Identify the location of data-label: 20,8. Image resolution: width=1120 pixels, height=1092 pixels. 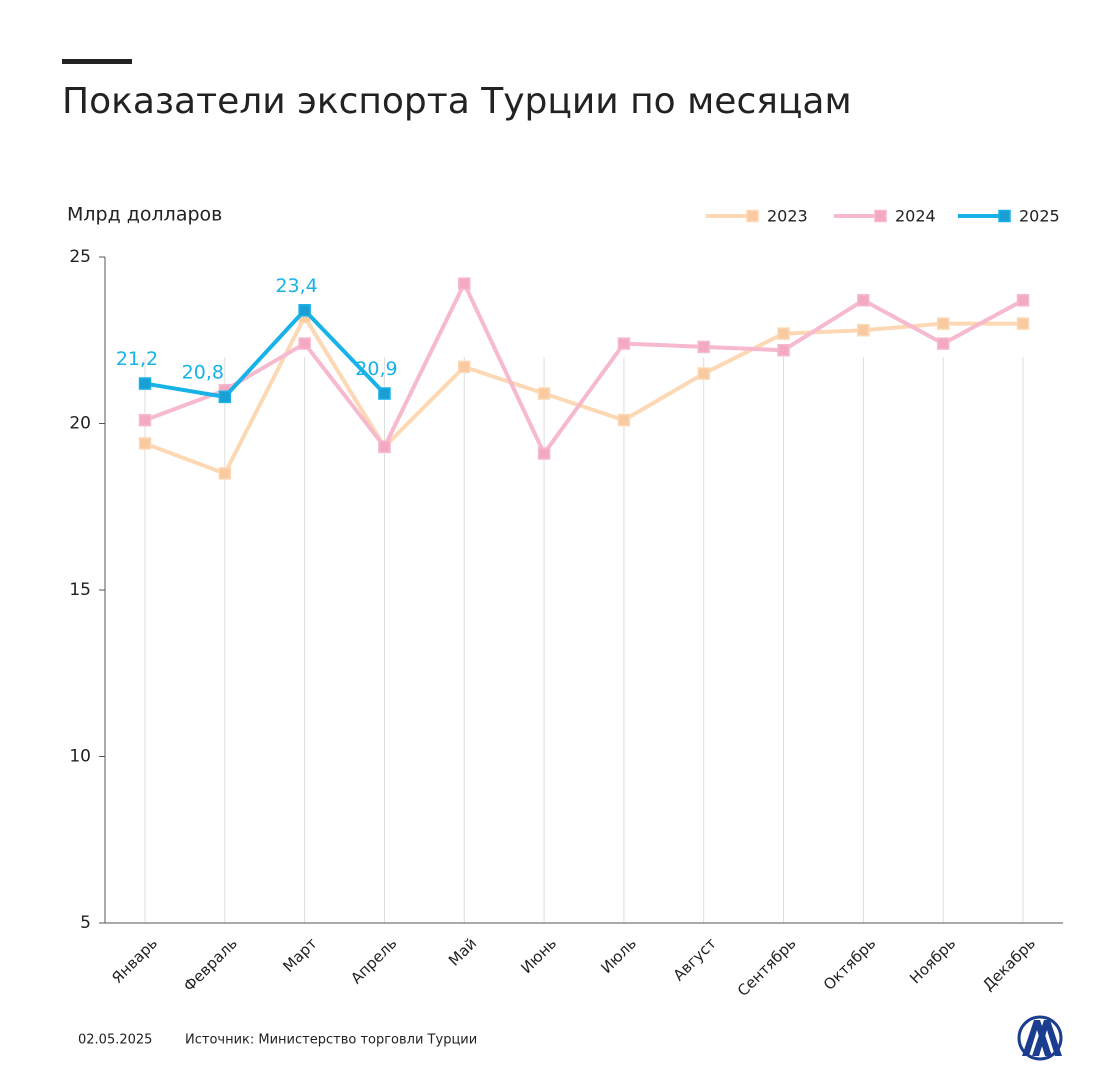
(203, 372).